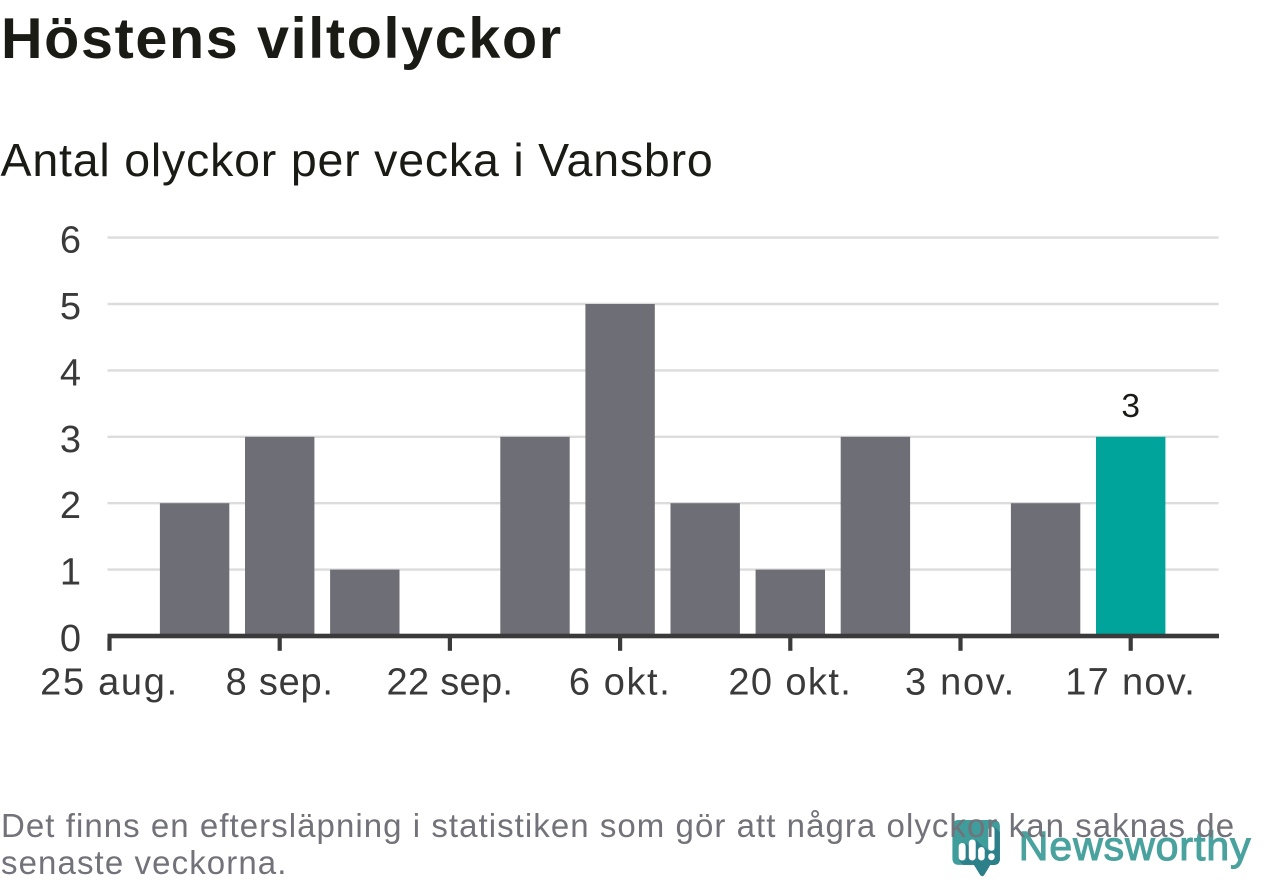  Describe the element at coordinates (70, 373) in the screenshot. I see `svg-text: 4` at that location.